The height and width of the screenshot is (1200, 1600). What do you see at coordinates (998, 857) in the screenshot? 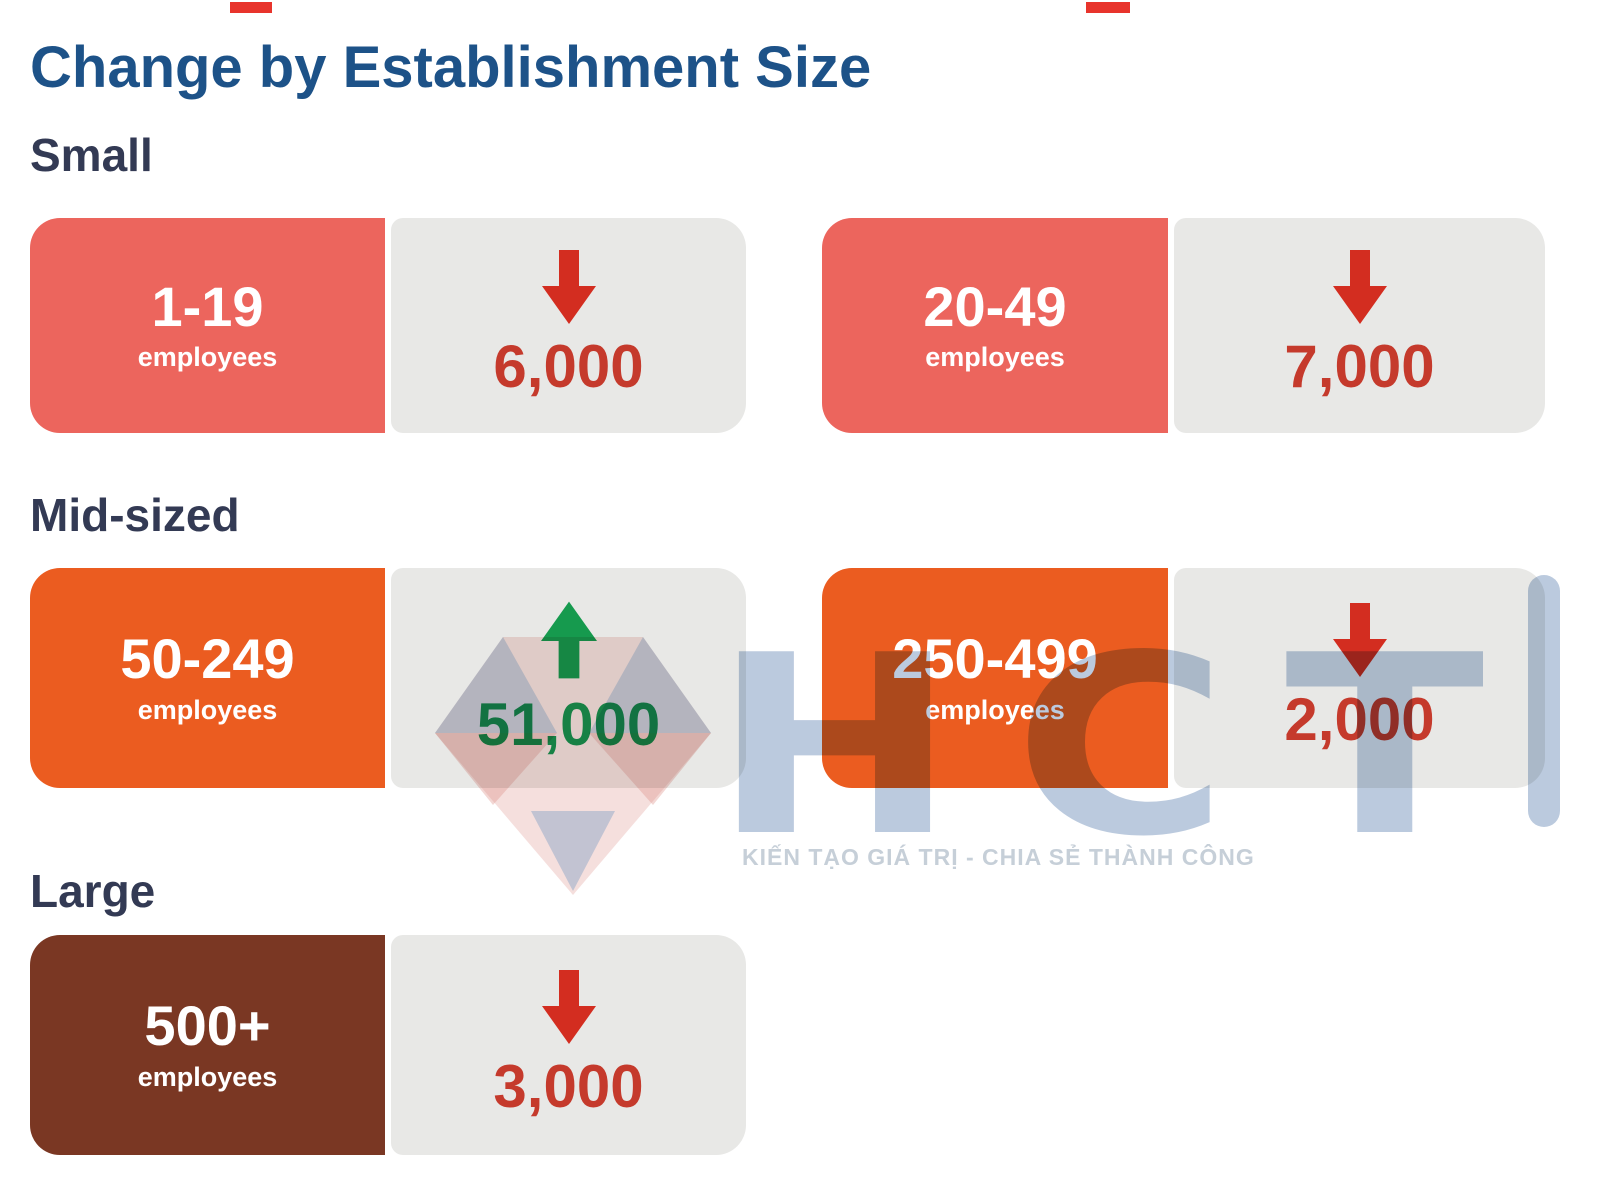
I see `watermark-tagline: KIẾN TẠO GIÁ TRỊ - CHIA SẺ THÀNH CÔNG` at bounding box center [998, 857].